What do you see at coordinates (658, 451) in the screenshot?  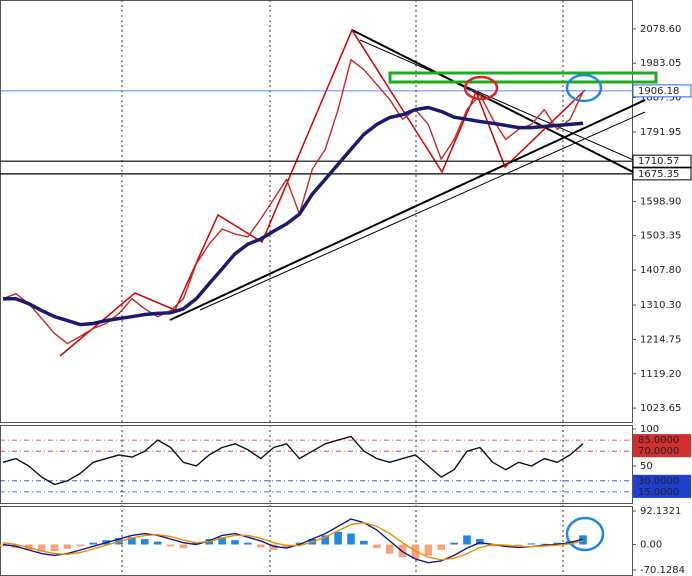 I see `level-label: 70.0000` at bounding box center [658, 451].